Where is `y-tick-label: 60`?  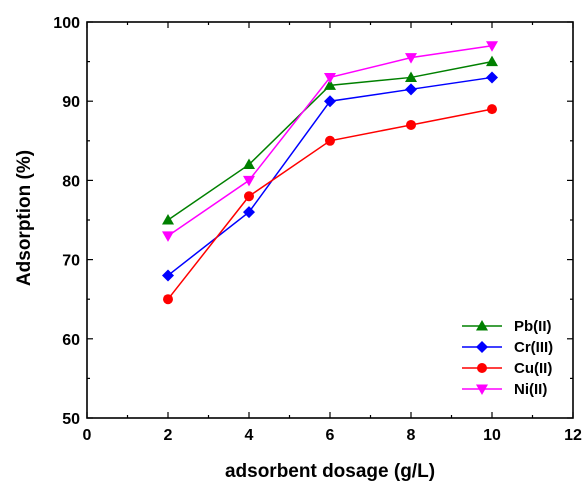
y-tick-label: 60 is located at coordinates (71, 340).